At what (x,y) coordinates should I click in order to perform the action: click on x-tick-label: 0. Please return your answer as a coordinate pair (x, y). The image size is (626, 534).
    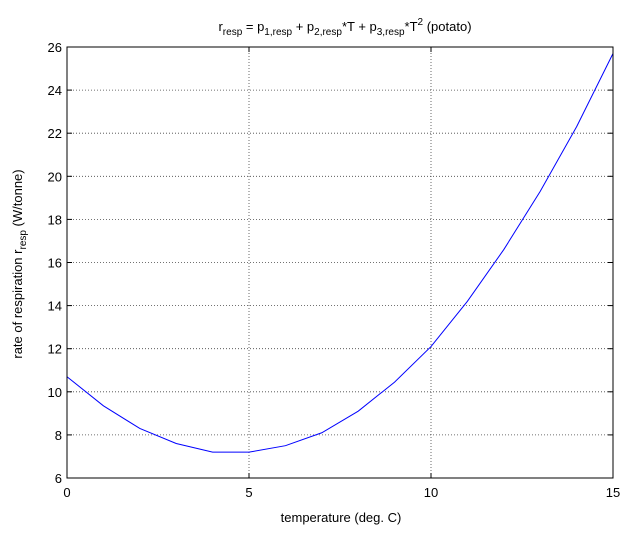
    Looking at the image, I should click on (66, 492).